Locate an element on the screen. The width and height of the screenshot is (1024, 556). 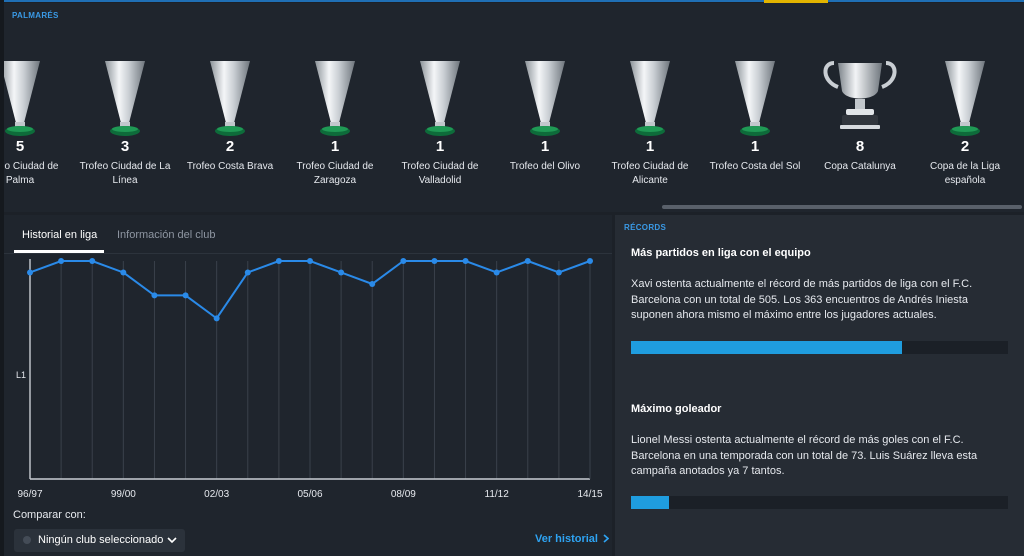
chevron-down-icon is located at coordinates (172, 540).